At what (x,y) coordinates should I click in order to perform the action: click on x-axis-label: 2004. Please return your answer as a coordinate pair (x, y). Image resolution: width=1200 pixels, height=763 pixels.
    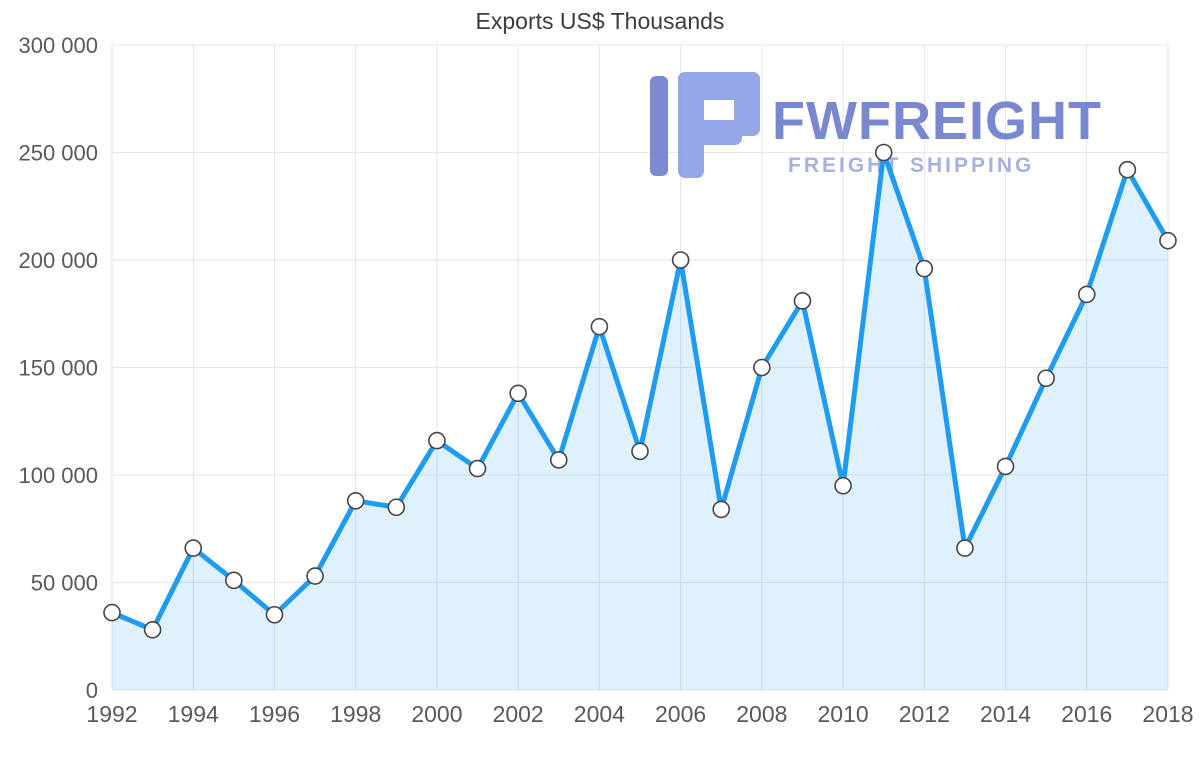
    Looking at the image, I should click on (599, 714).